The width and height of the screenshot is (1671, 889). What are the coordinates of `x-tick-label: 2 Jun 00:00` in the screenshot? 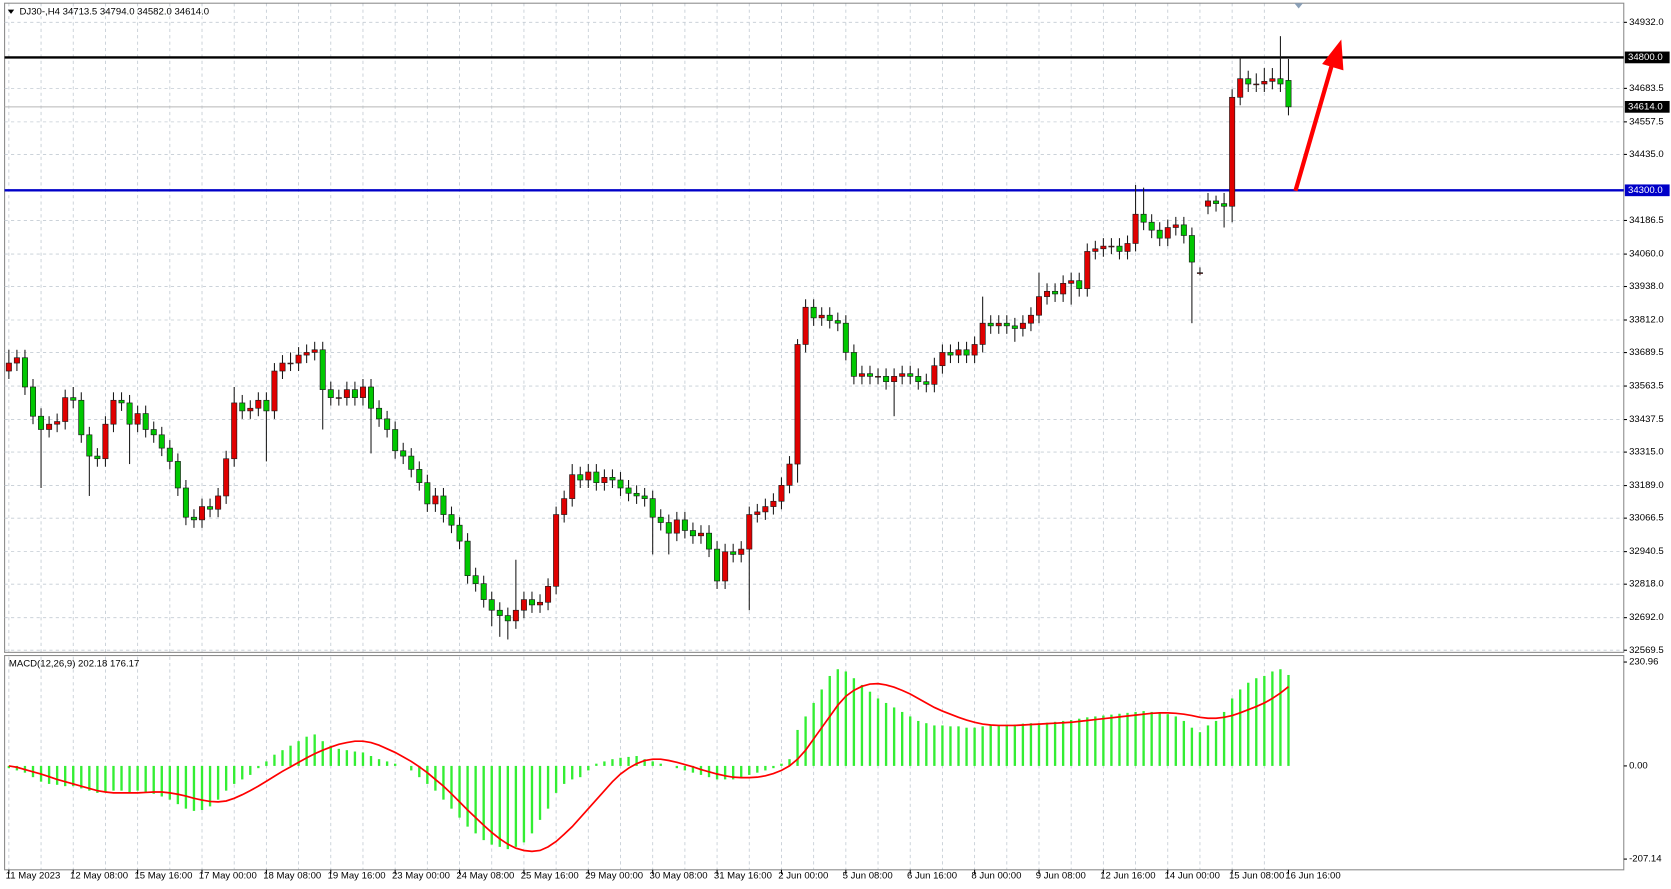 It's located at (803, 876).